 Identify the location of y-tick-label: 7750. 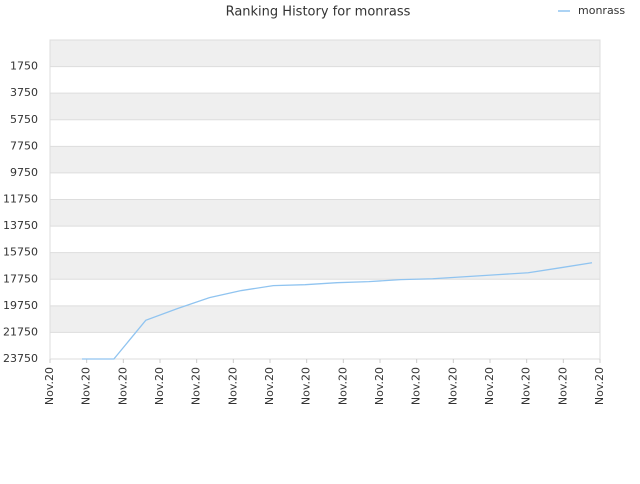
(24, 145).